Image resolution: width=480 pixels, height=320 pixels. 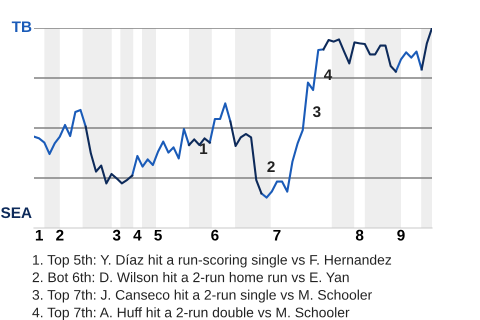 I want to click on x-tick-label: 9, so click(x=401, y=235).